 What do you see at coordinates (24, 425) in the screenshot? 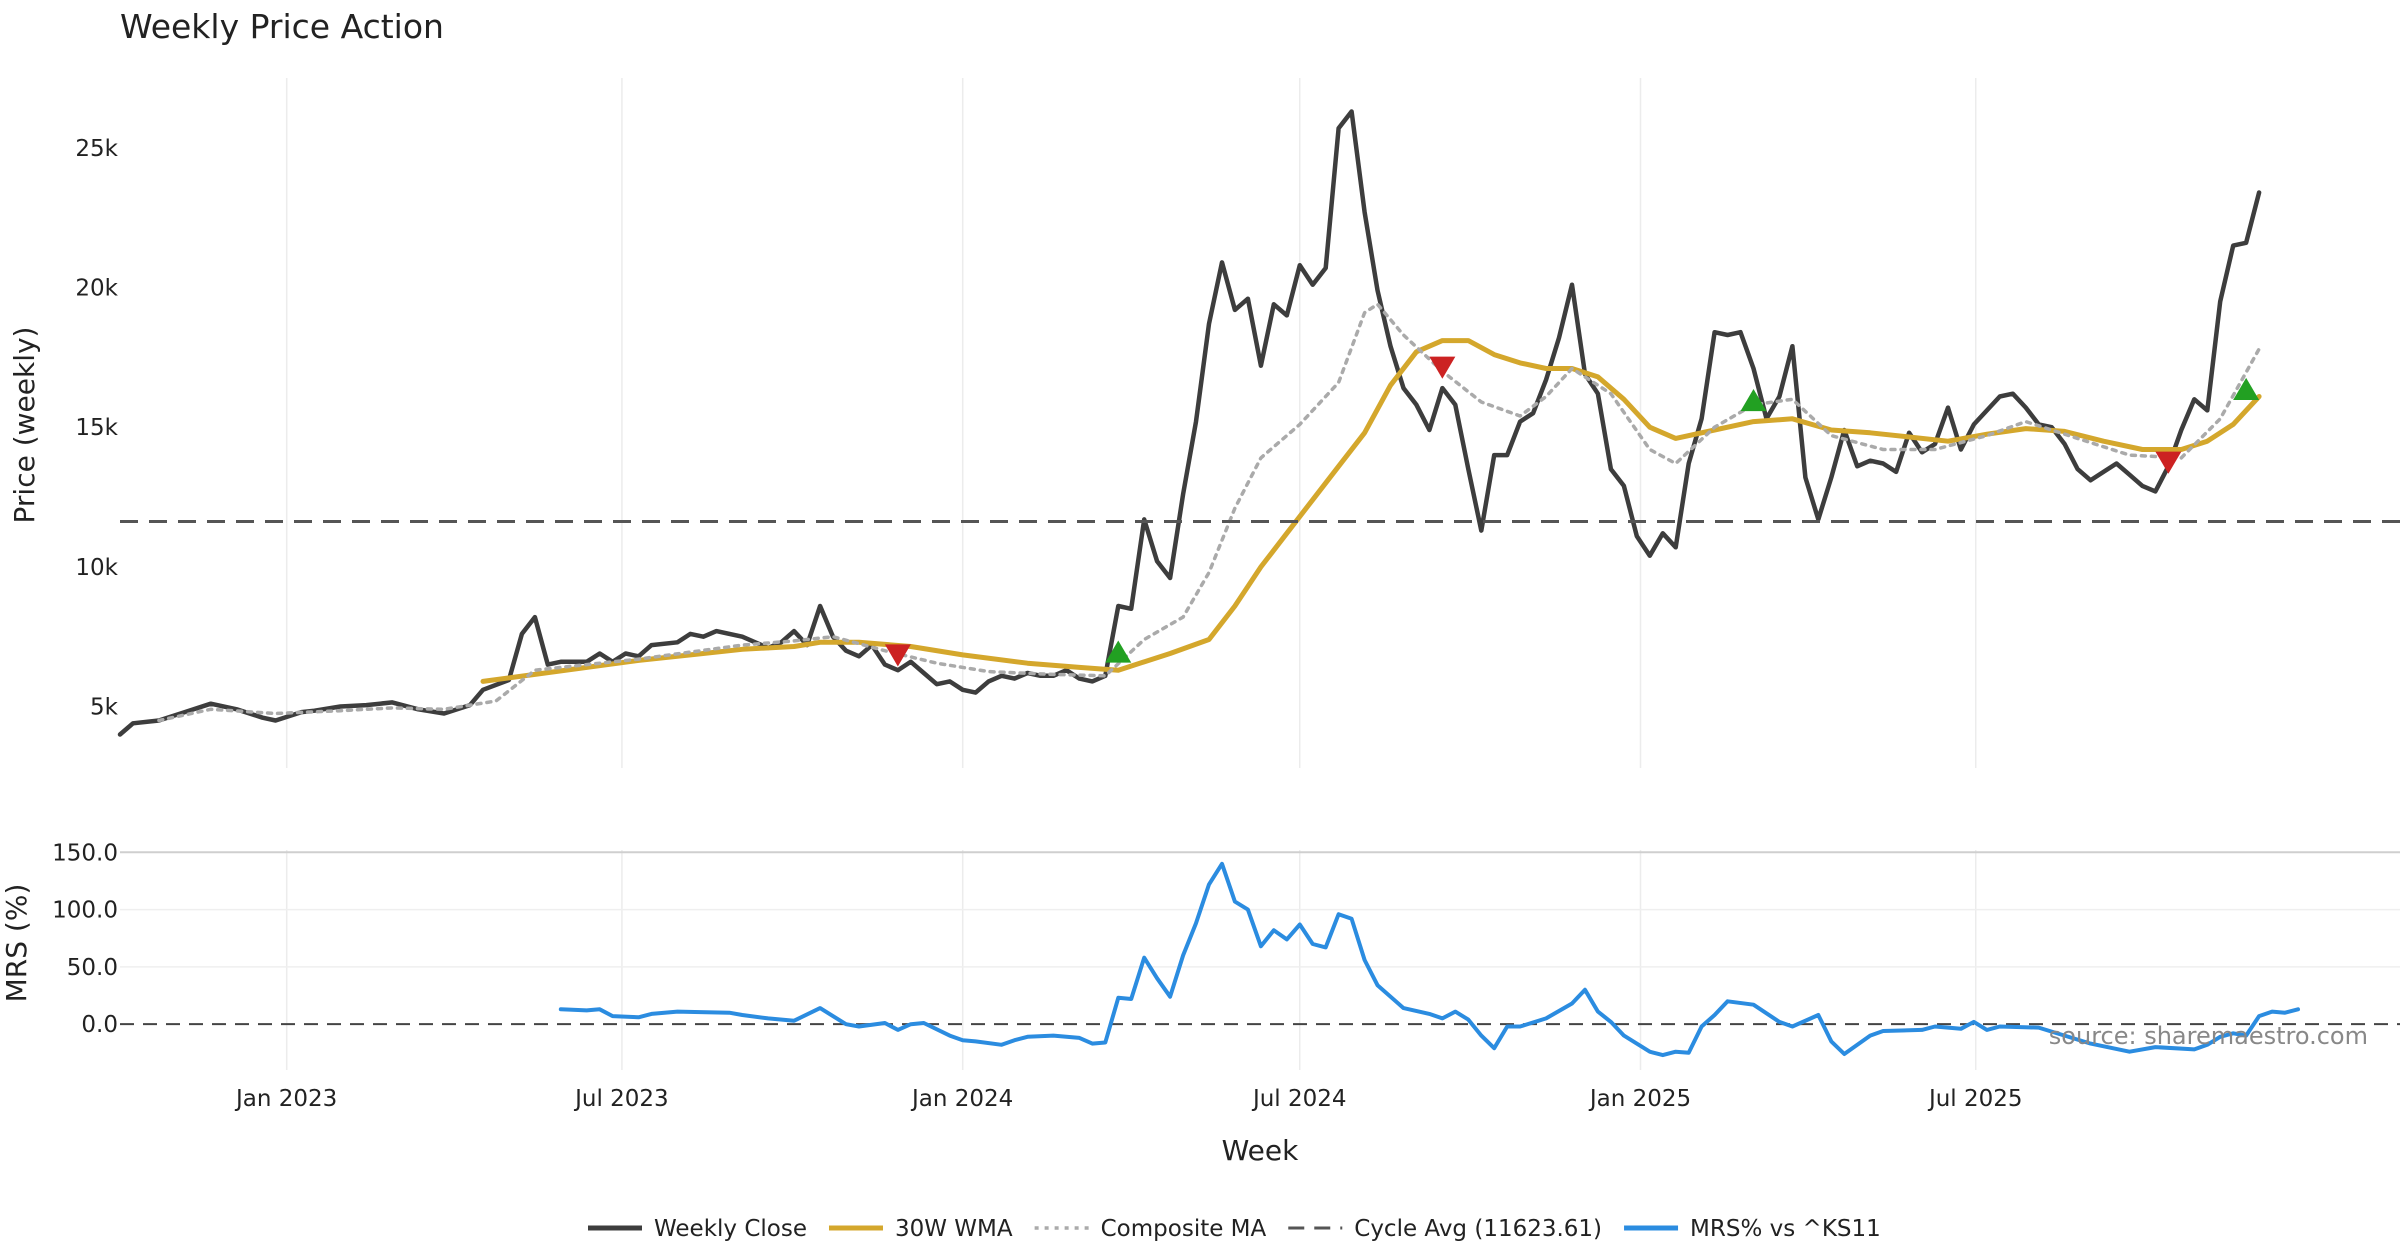
I see `price-axis-label: Price (weekly)` at bounding box center [24, 425].